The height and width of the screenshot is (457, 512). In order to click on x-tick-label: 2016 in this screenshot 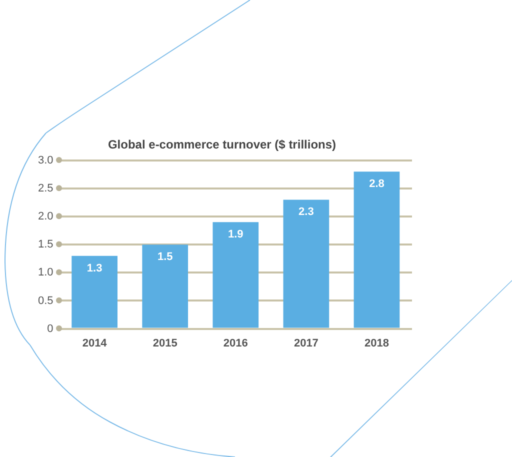, I will do `click(235, 343)`.